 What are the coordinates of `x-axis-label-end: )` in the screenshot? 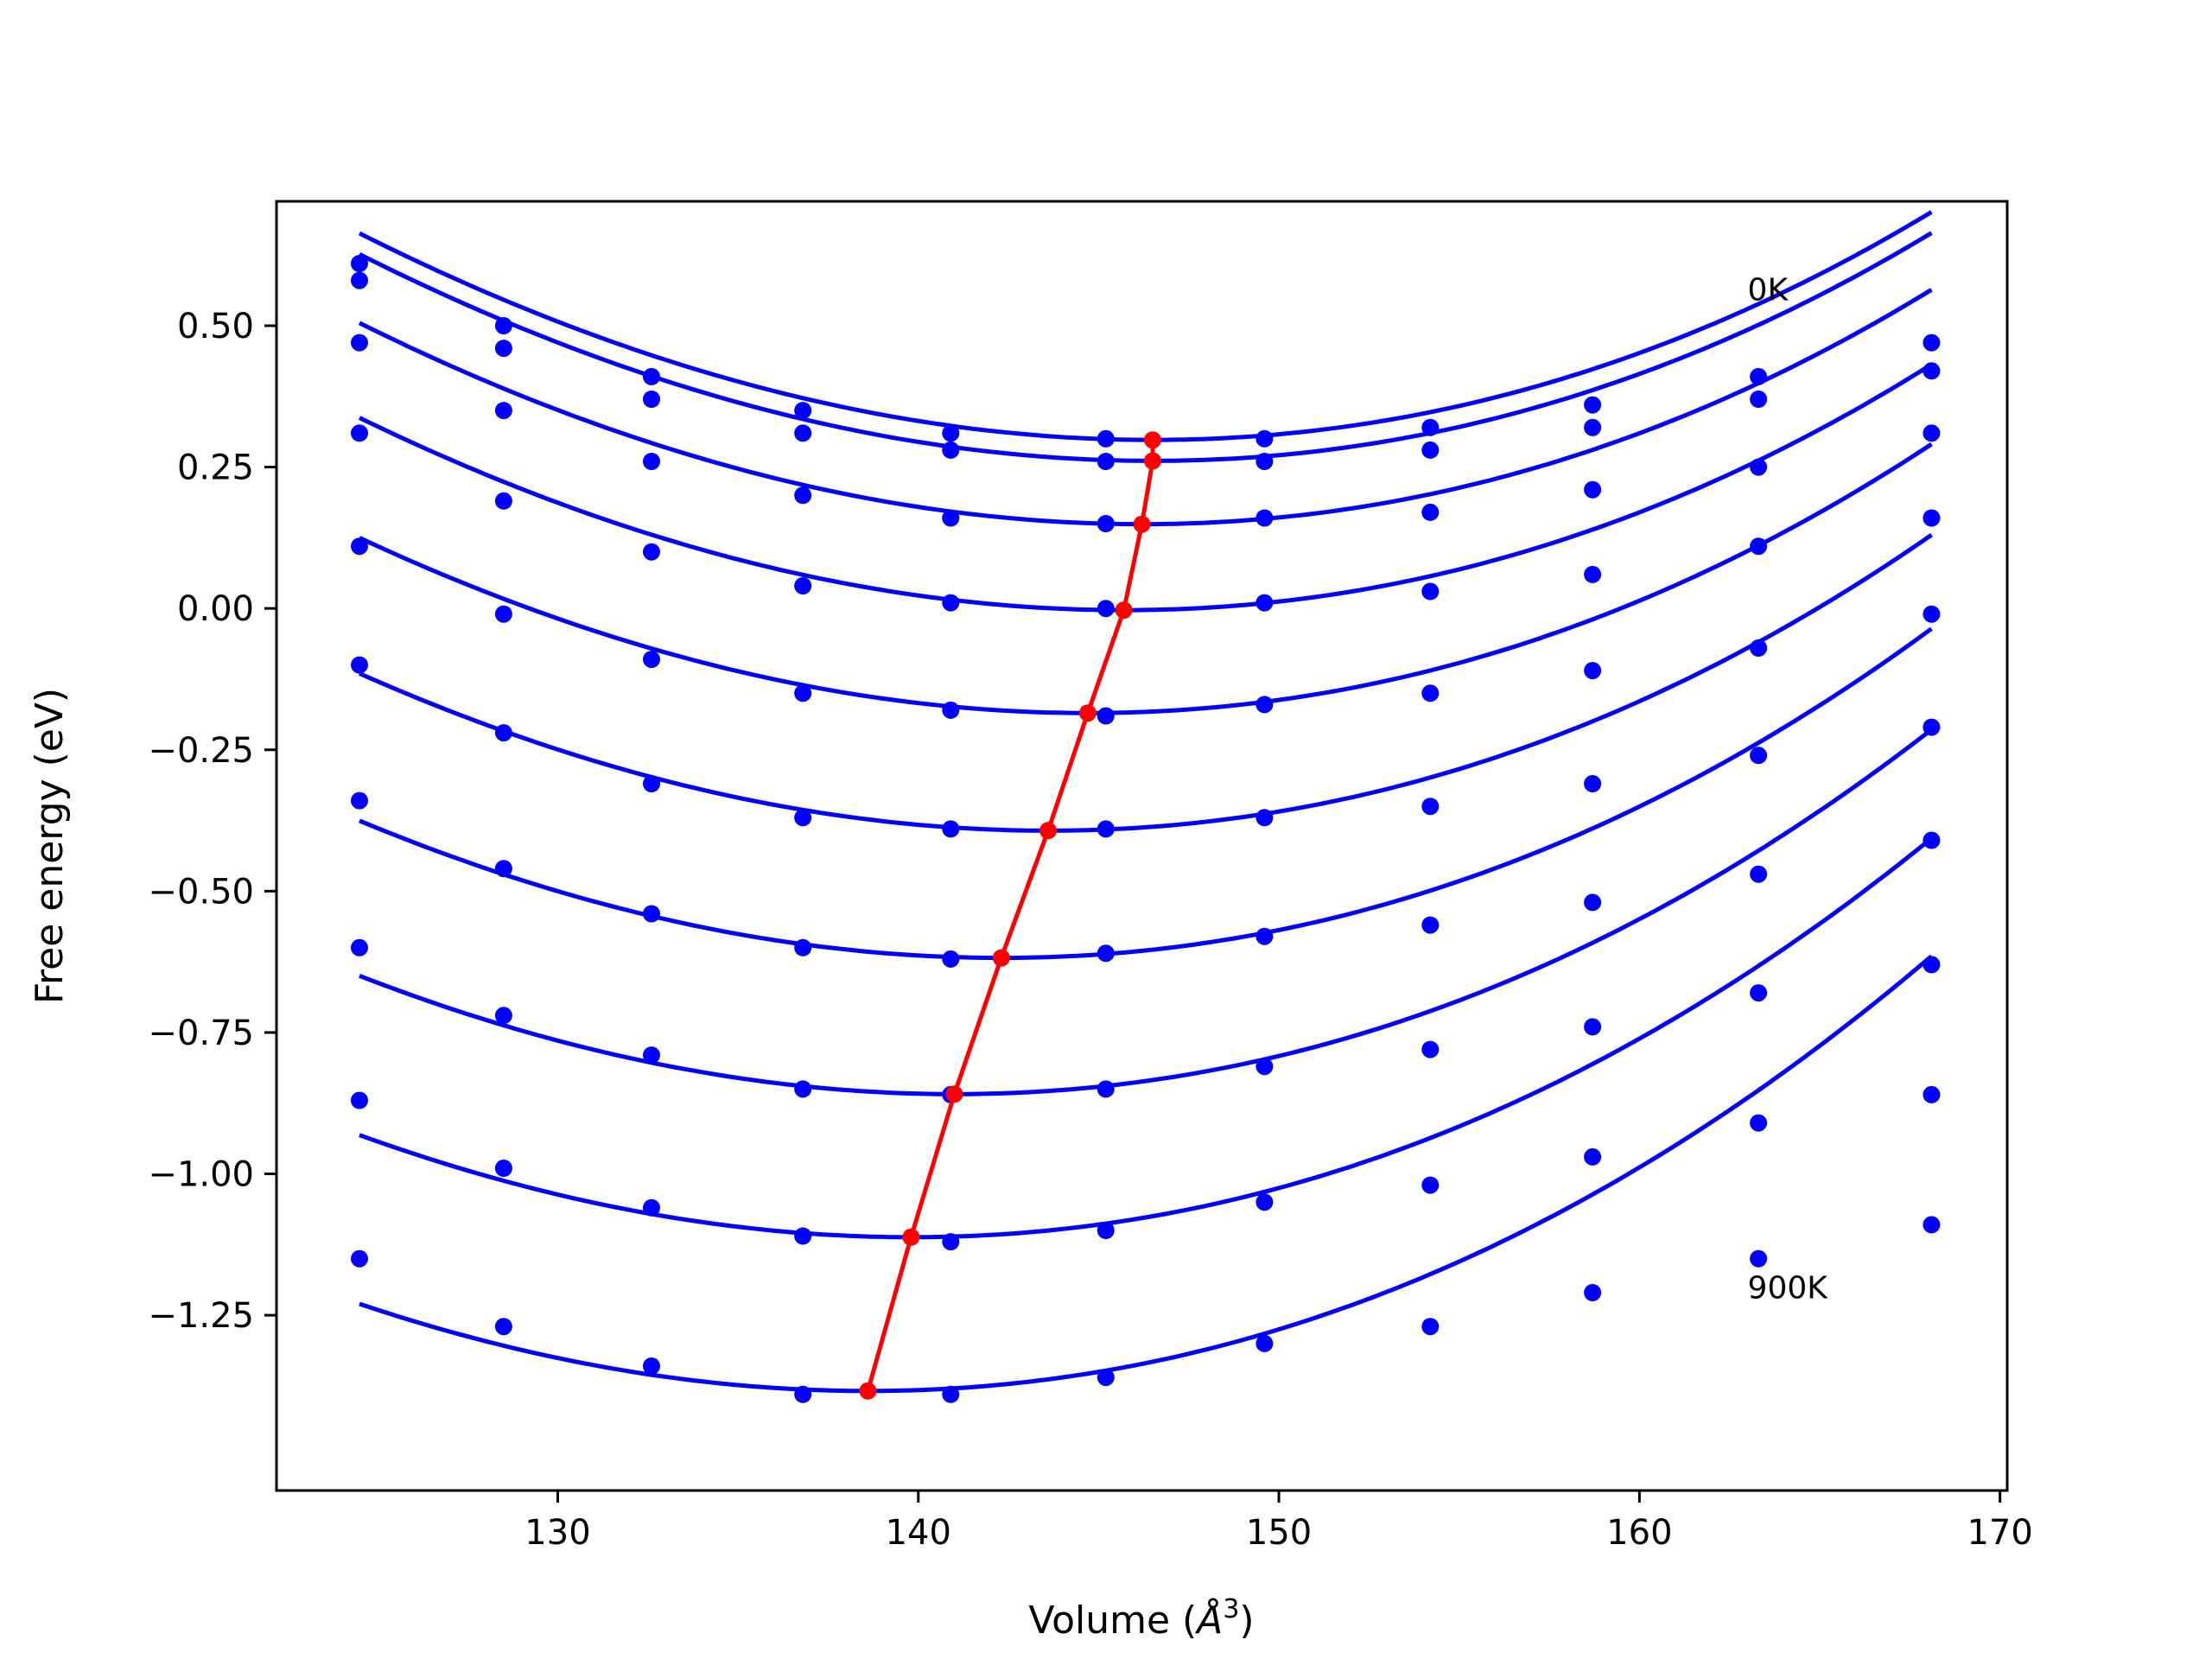 It's located at (1246, 1621).